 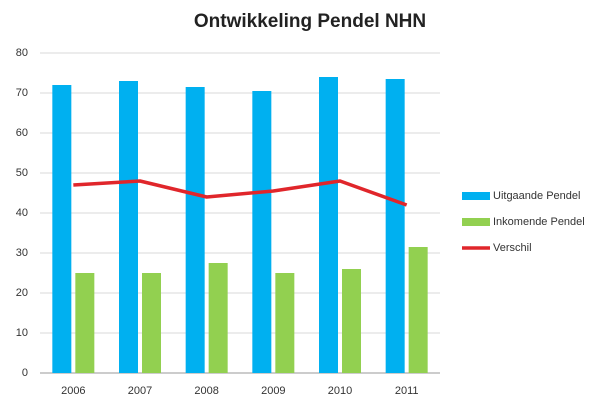 What do you see at coordinates (240, 193) in the screenshot?
I see `line` at bounding box center [240, 193].